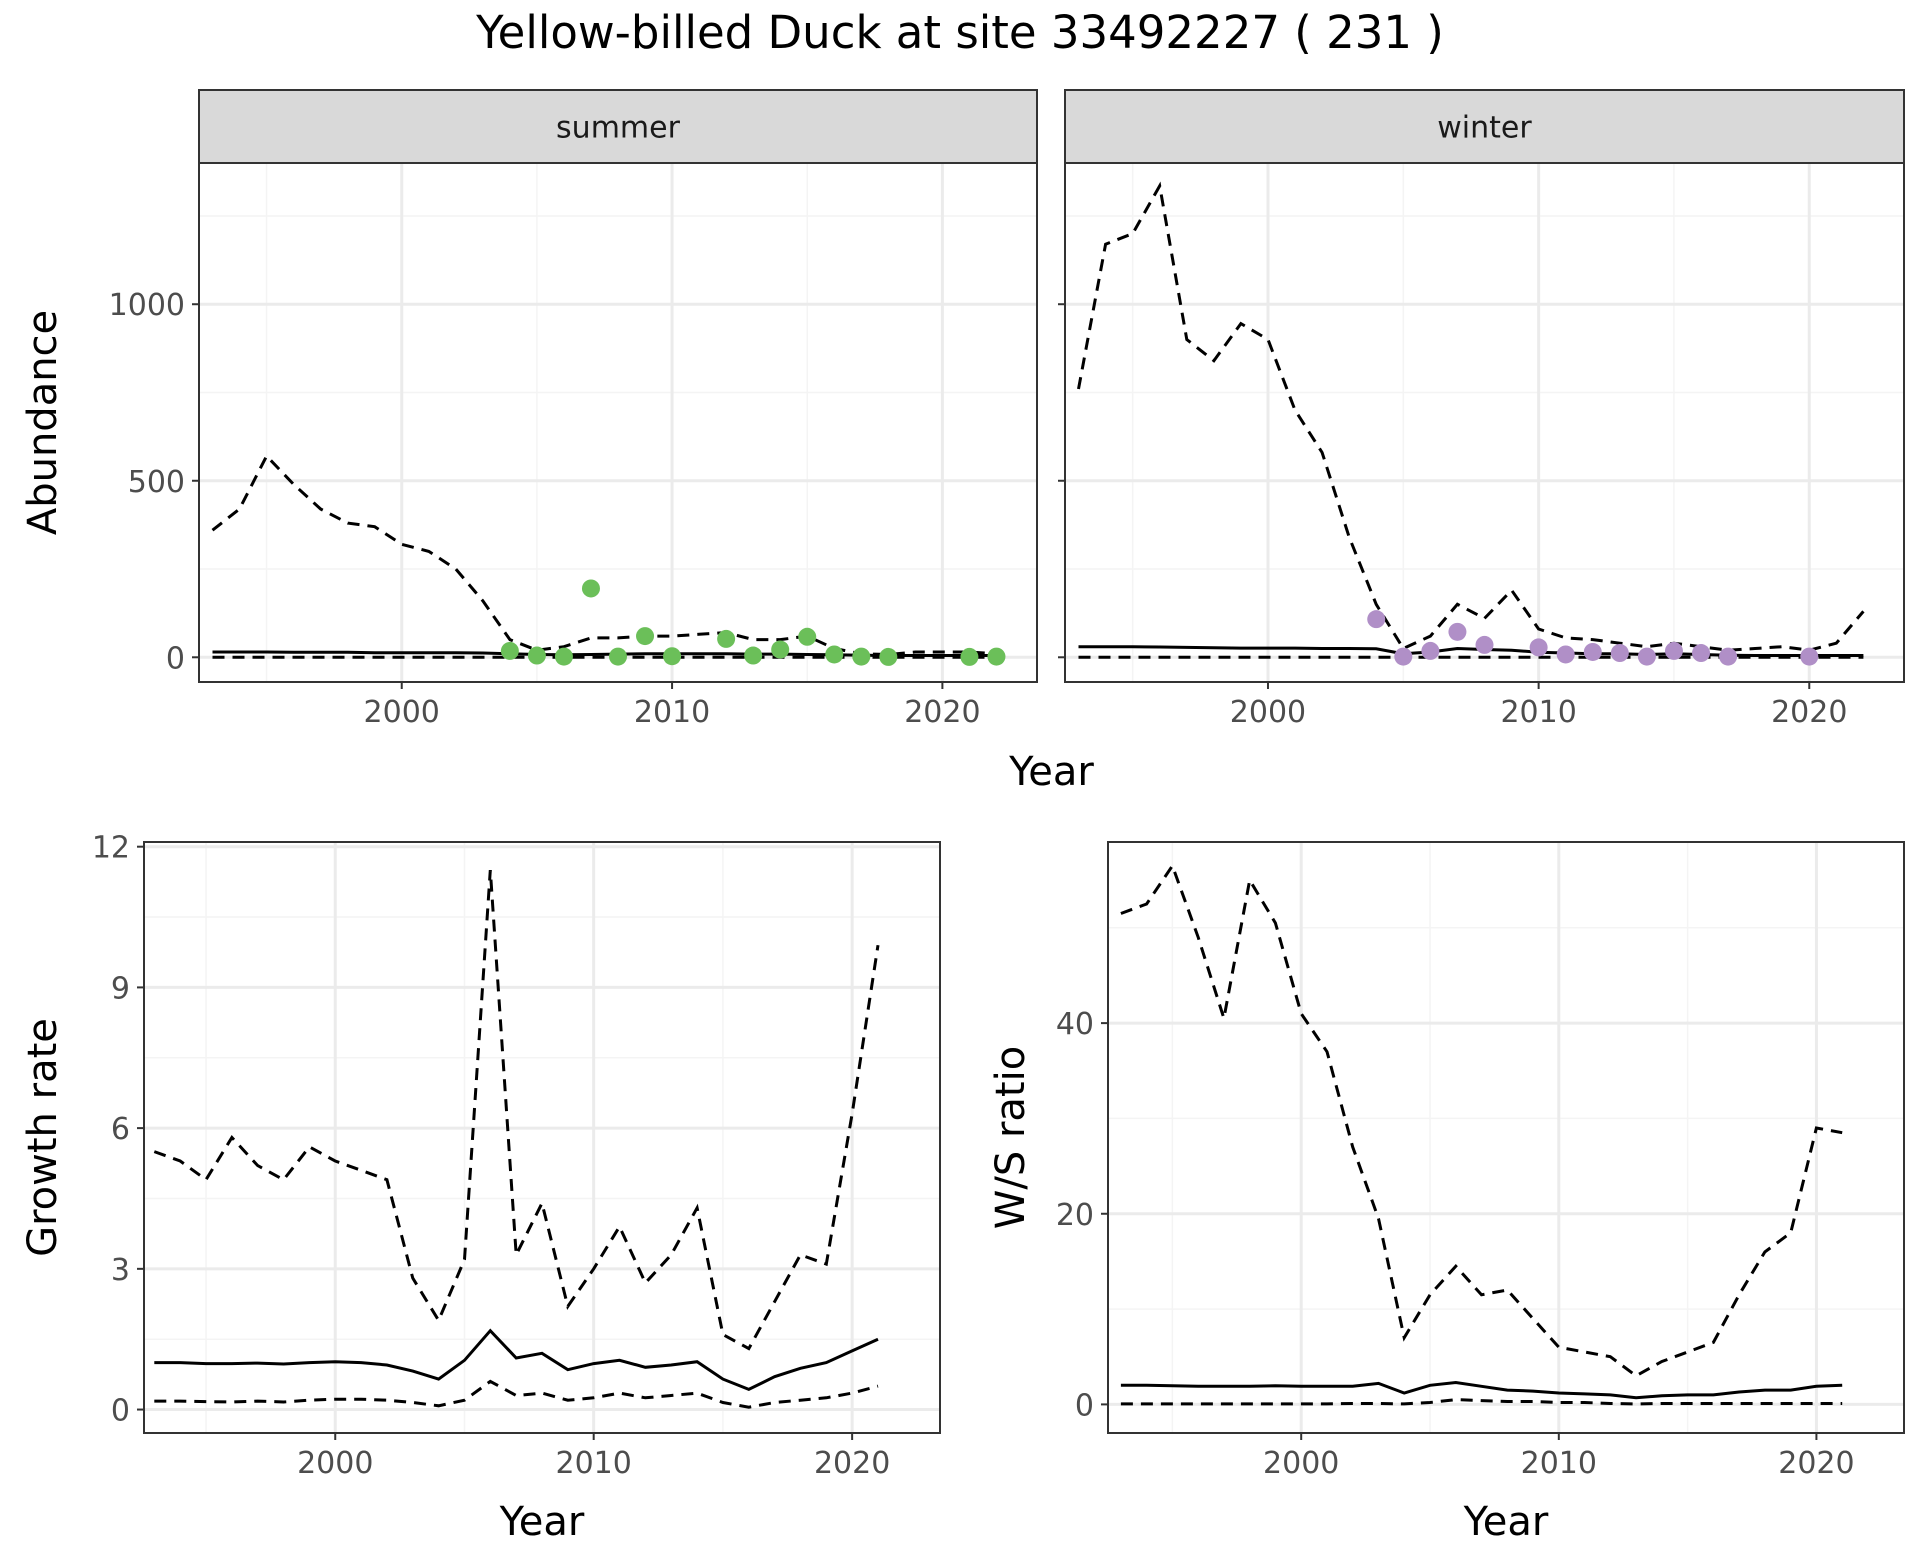  I want to click on y-tick-label: 12, so click(111, 848).